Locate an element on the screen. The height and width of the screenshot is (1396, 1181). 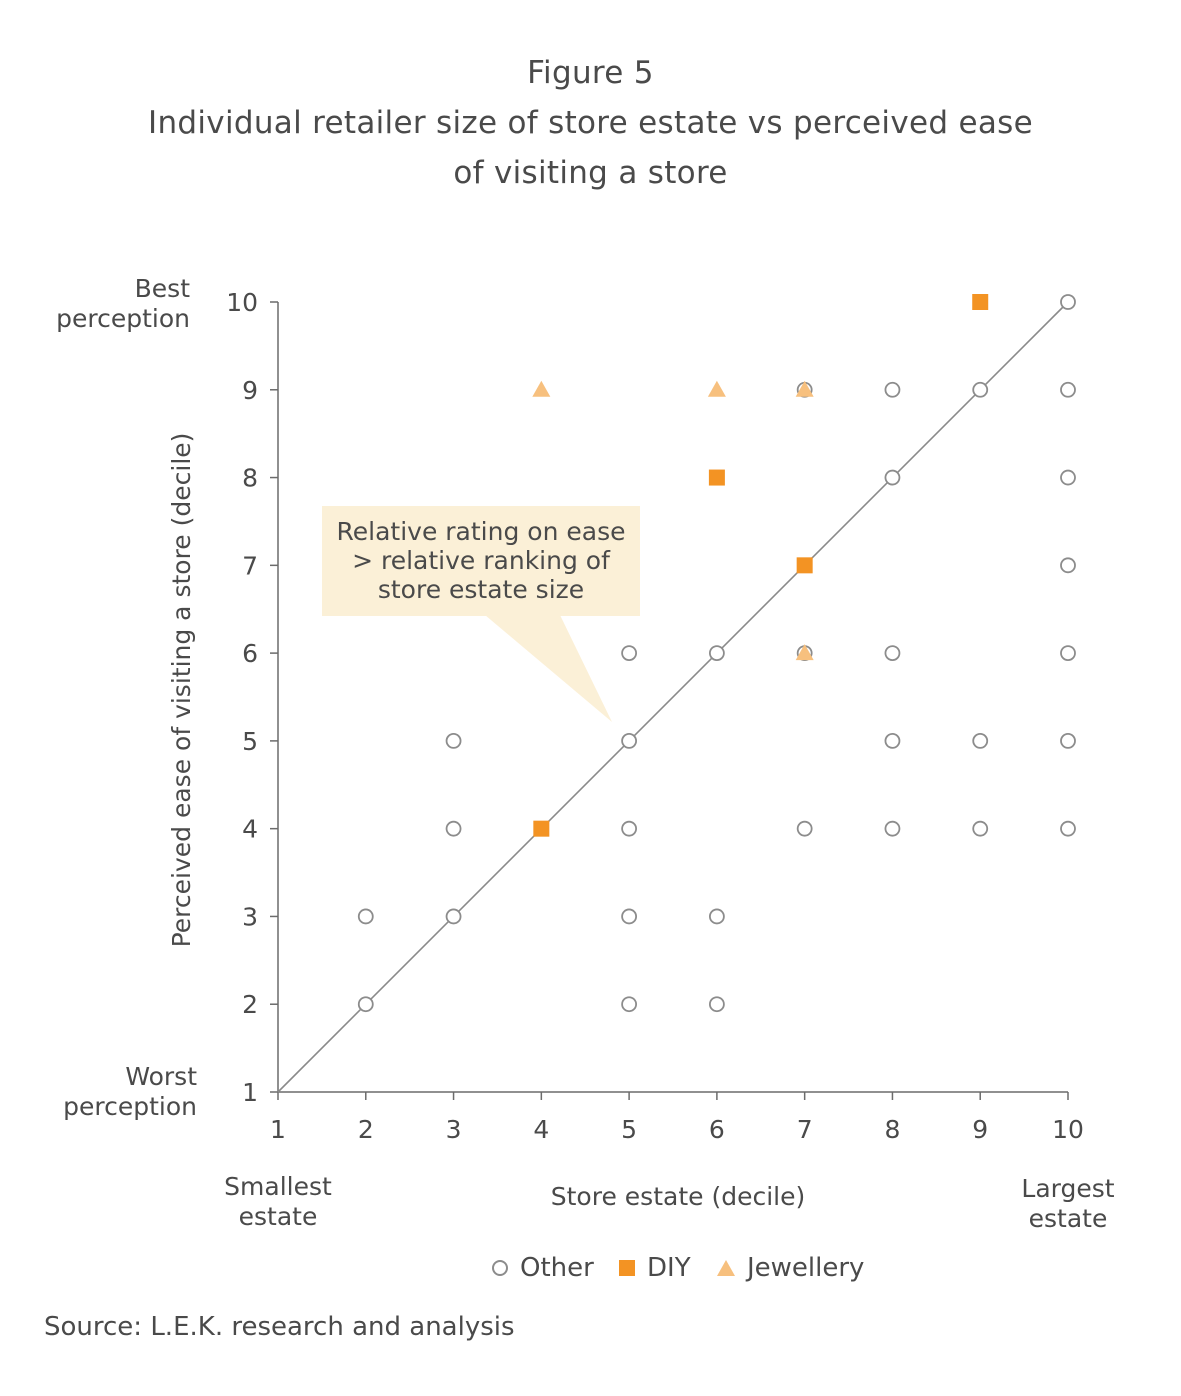
legend-label-other: Other is located at coordinates (557, 1268).